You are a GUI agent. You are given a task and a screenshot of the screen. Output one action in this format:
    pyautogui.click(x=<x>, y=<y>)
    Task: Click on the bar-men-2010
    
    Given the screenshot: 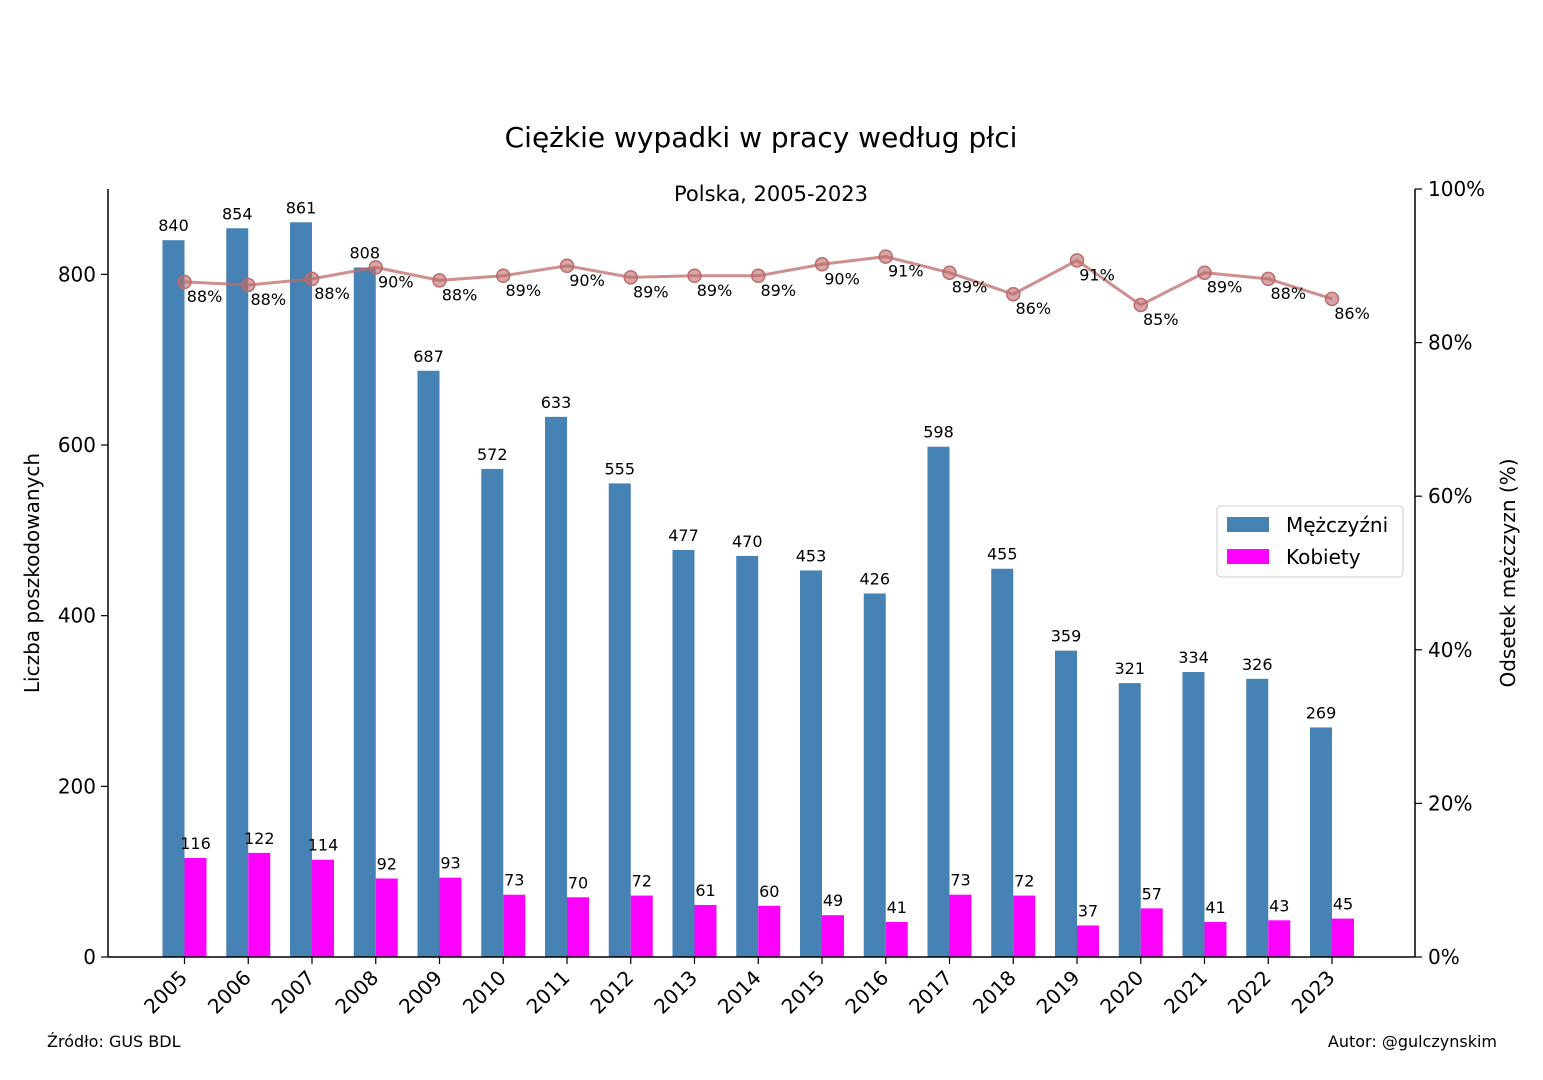 What is the action you would take?
    pyautogui.click(x=492, y=712)
    